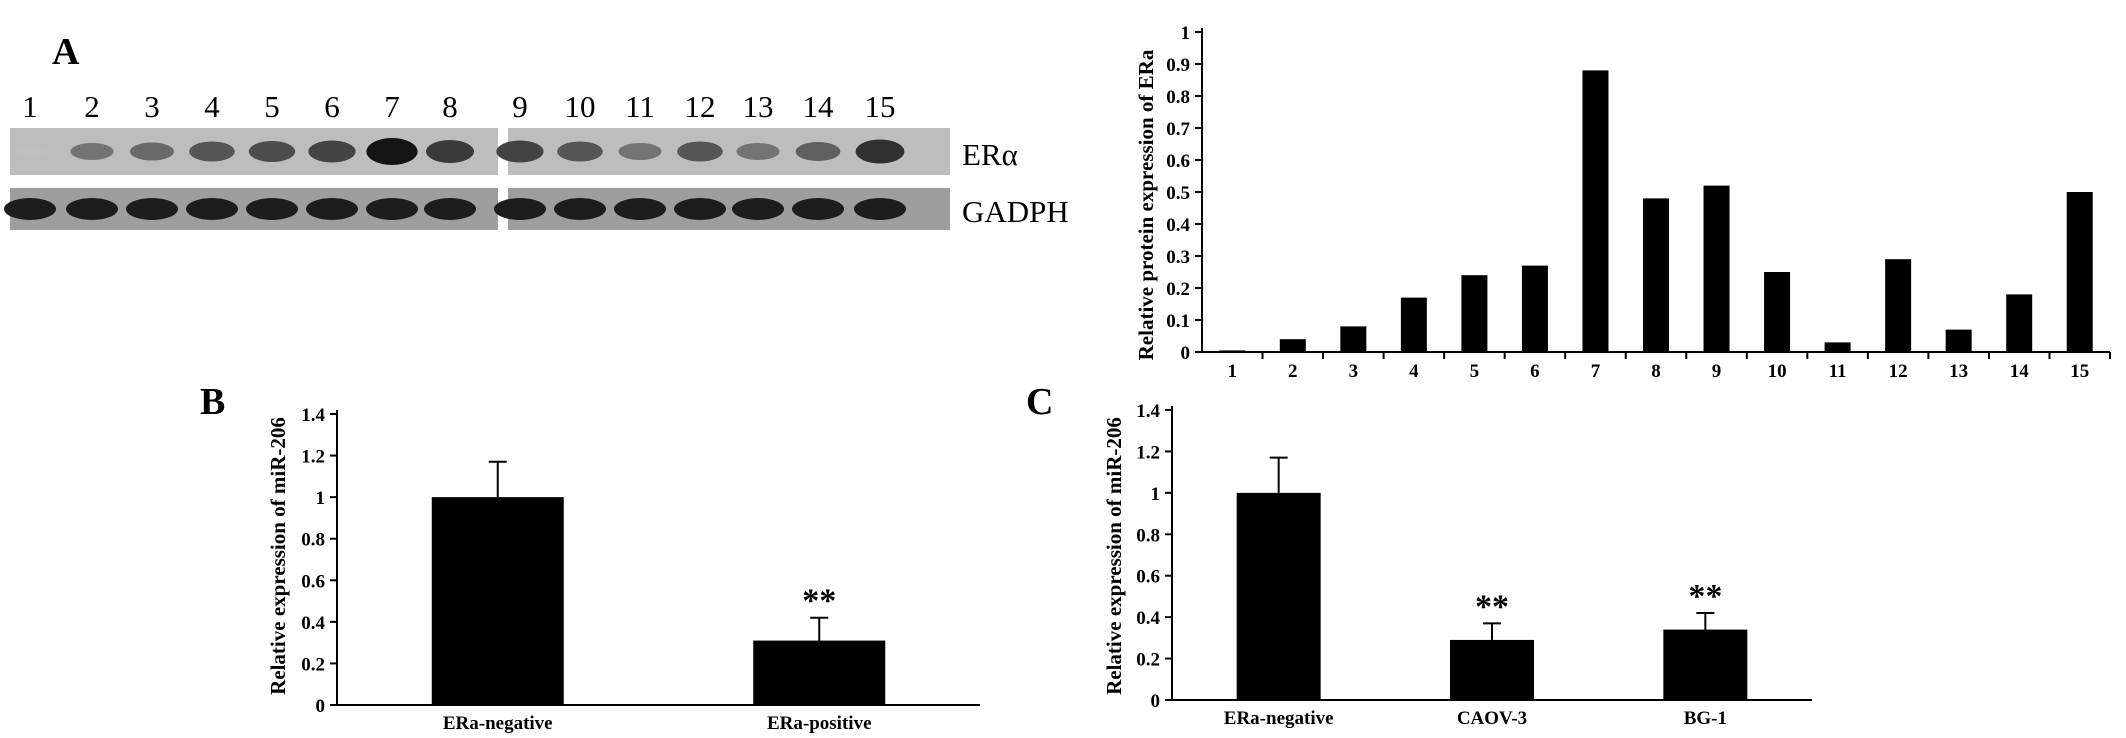  What do you see at coordinates (880, 106) in the screenshot?
I see `blot-lane-label: 15` at bounding box center [880, 106].